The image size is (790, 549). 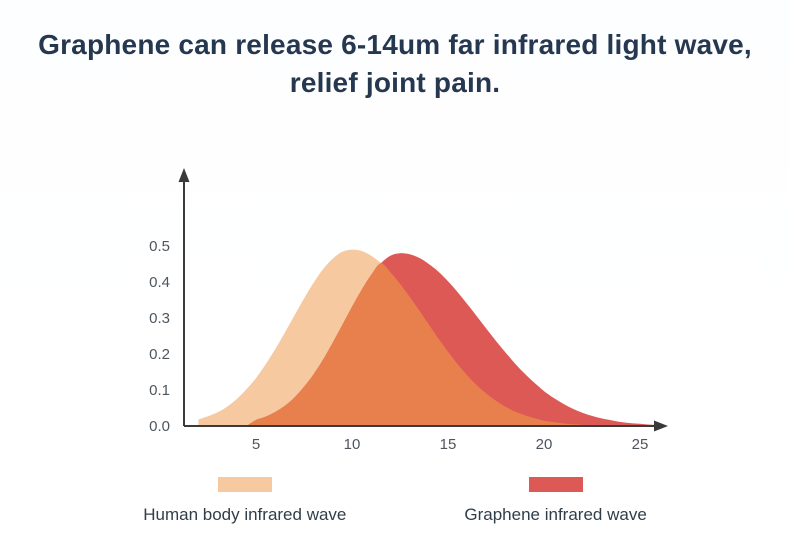 What do you see at coordinates (244, 484) in the screenshot?
I see `human-wave-swatch` at bounding box center [244, 484].